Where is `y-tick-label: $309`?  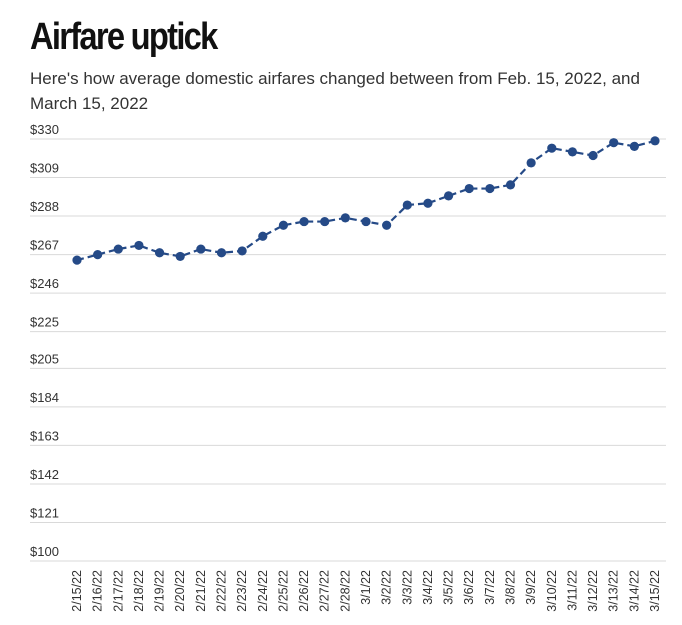
y-tick-label: $309 is located at coordinates (44, 168).